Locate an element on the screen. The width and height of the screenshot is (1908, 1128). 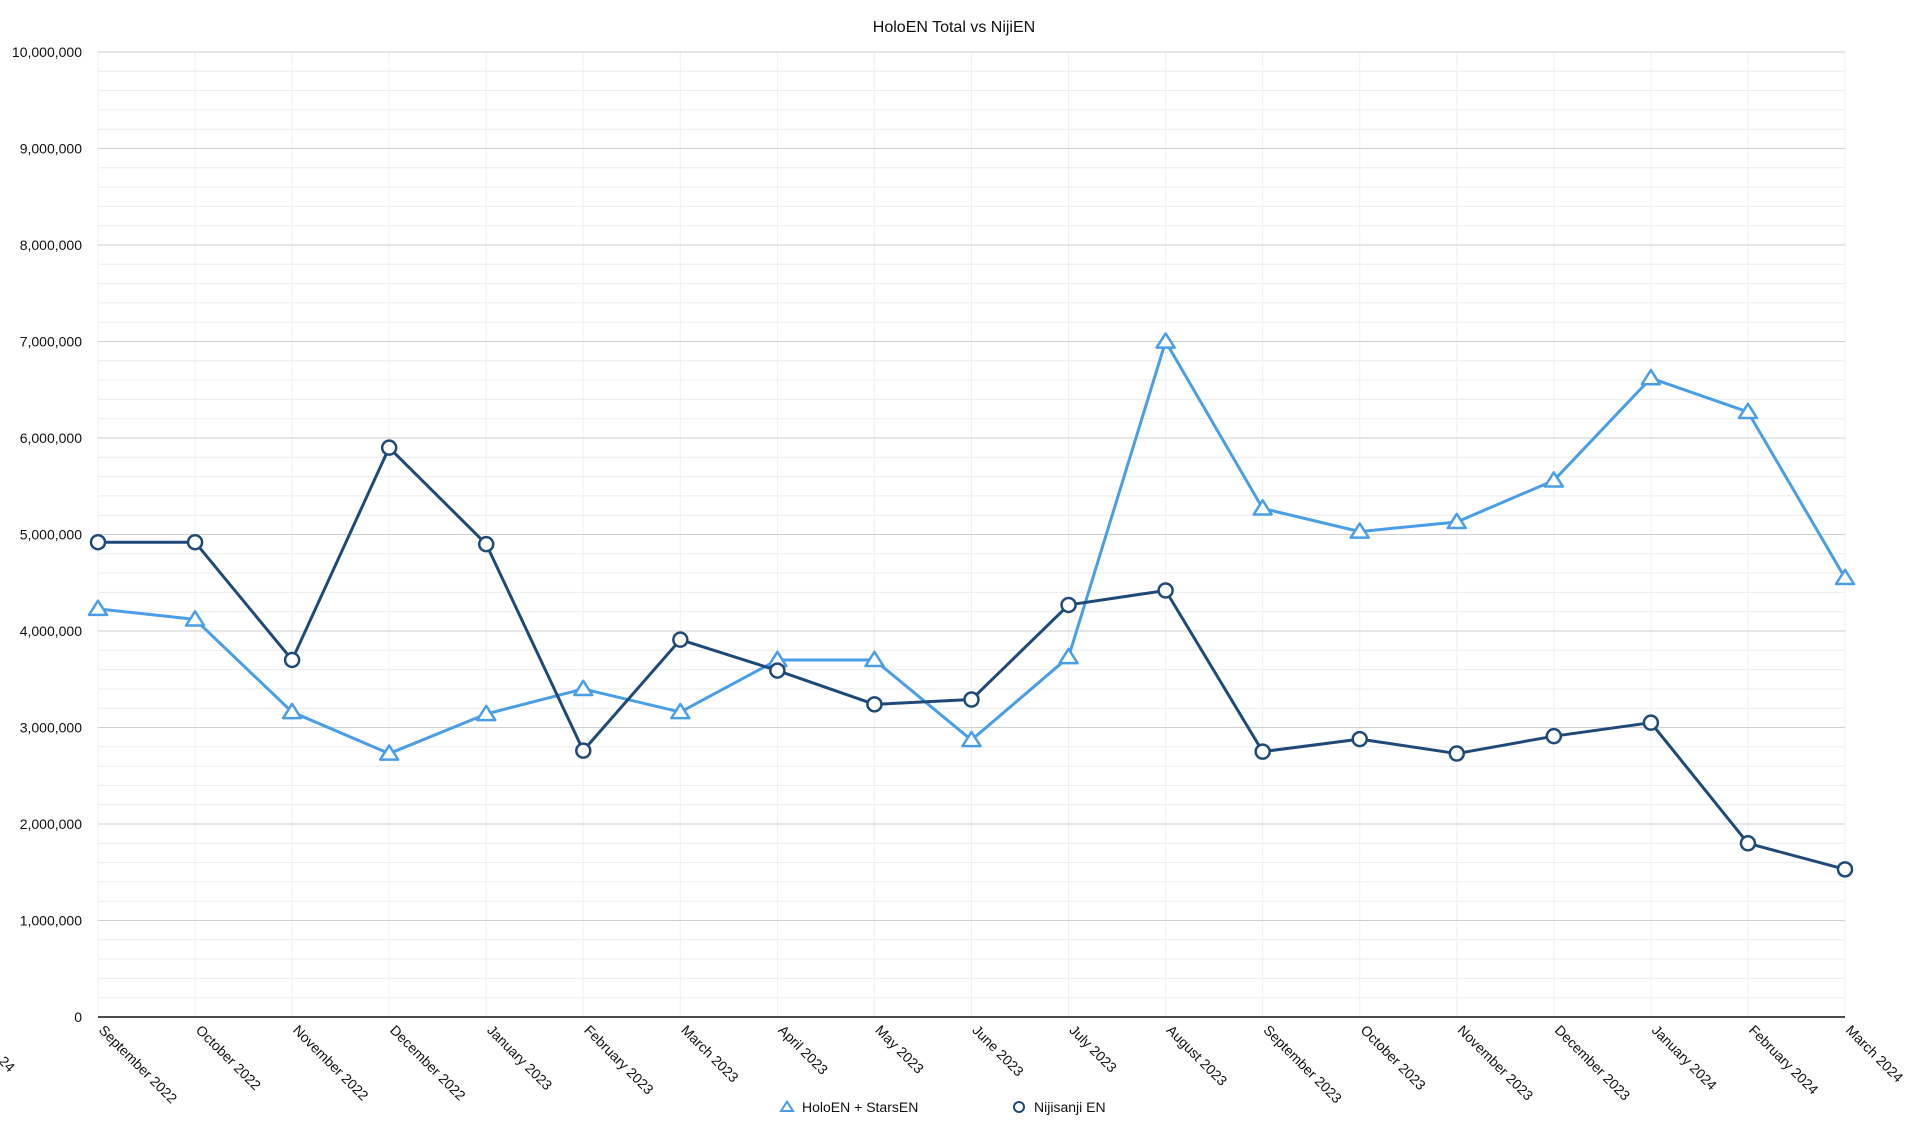
y-tick-label: 0 is located at coordinates (78, 1017).